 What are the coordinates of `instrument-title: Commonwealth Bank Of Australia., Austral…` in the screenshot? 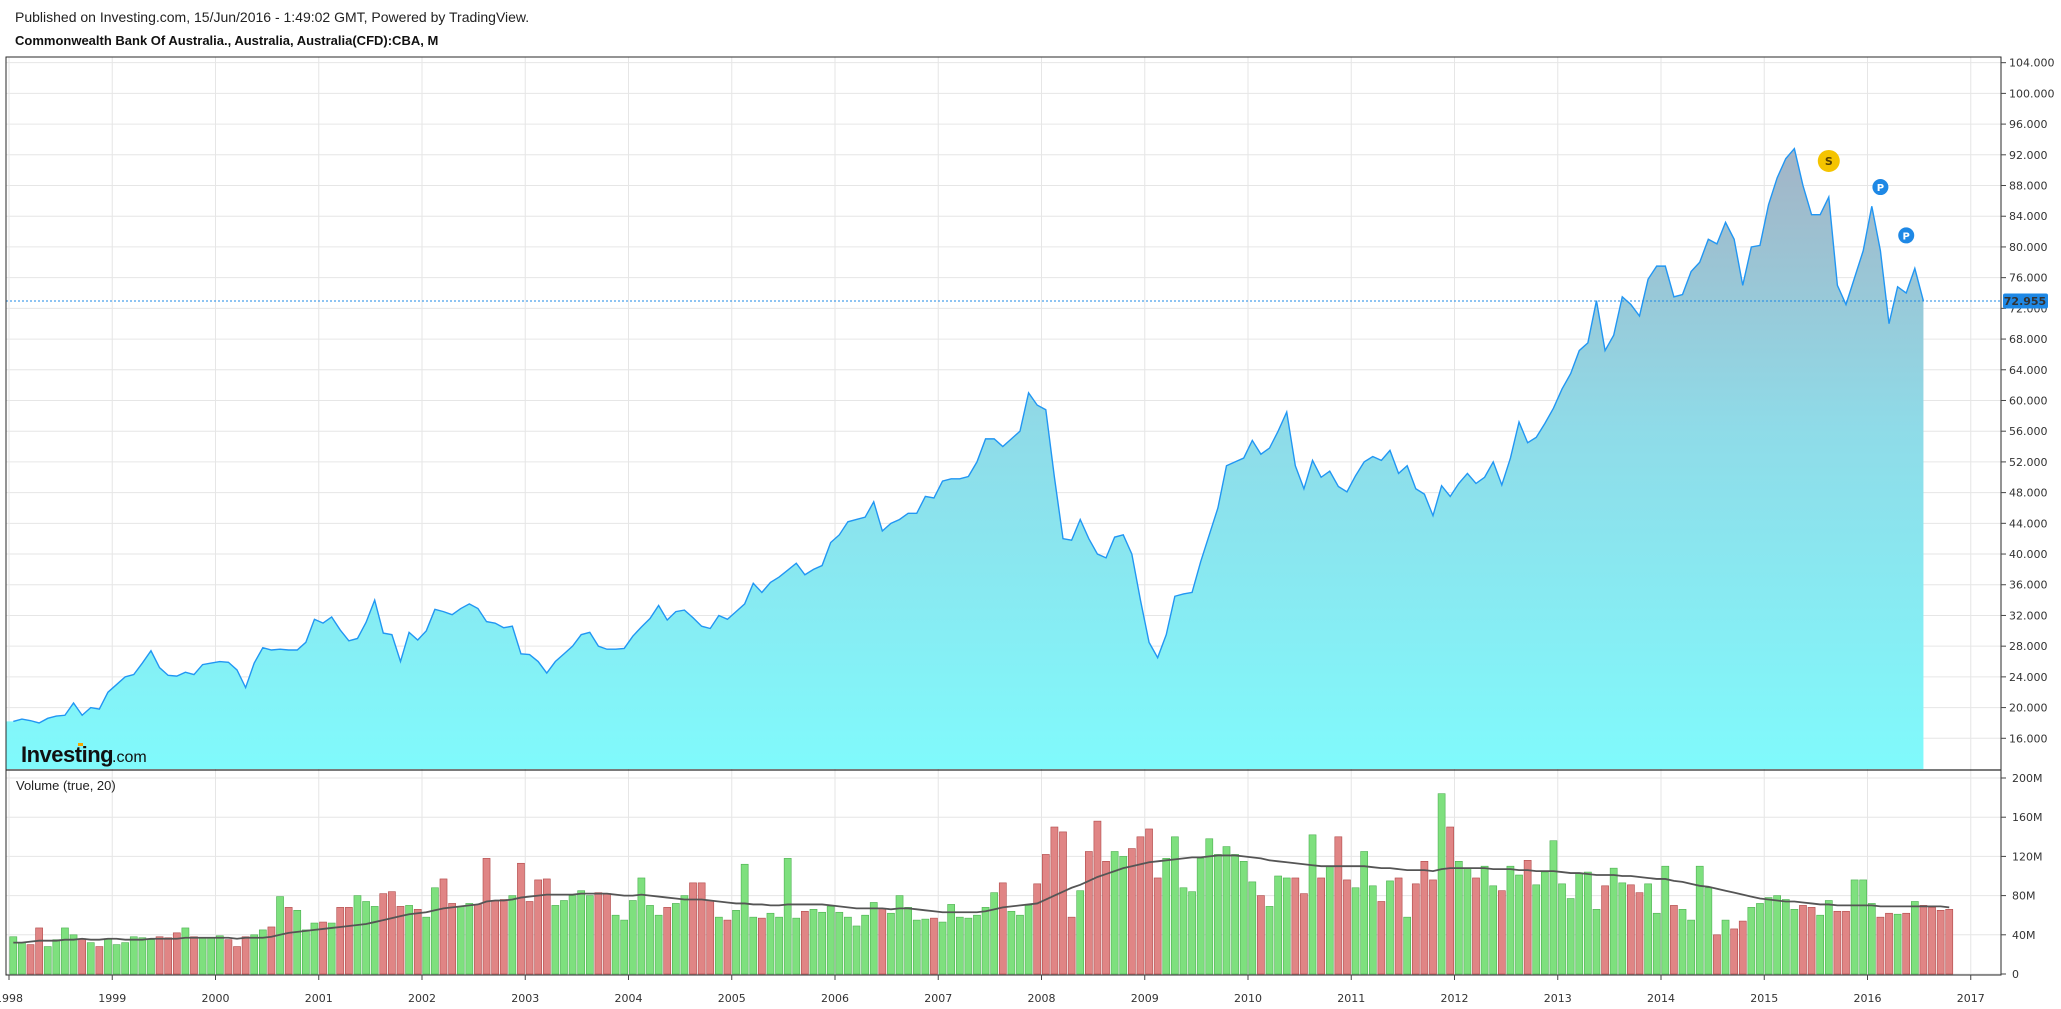 It's located at (227, 40).